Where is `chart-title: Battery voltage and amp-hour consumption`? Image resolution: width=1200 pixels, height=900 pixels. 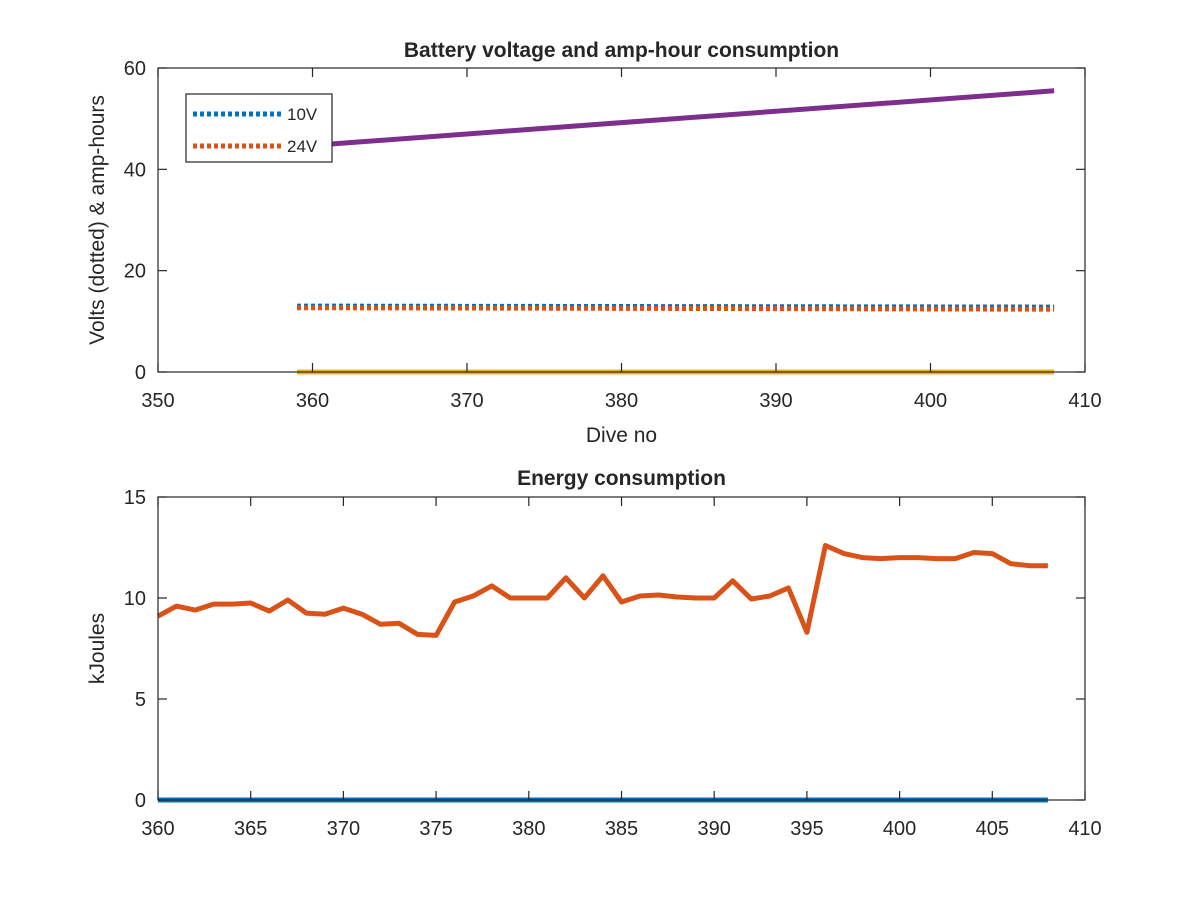 chart-title: Battery voltage and amp-hour consumption is located at coordinates (621, 50).